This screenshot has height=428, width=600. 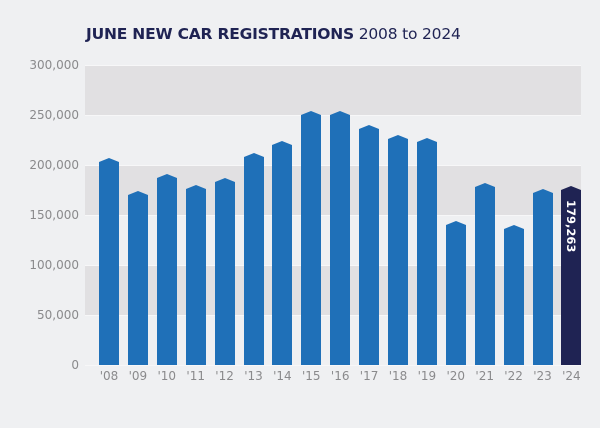 I want to click on y-axis-tick-label: 150,000, so click(x=54, y=214).